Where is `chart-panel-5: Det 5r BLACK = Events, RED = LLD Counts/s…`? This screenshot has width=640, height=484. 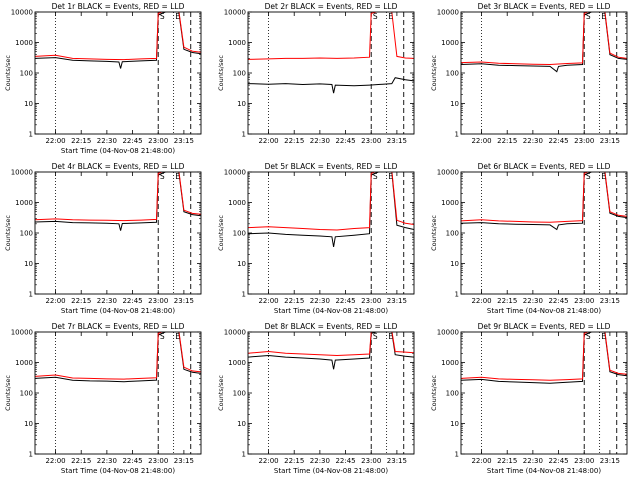 chart-panel-5: Det 5r BLACK = Events, RED = LLD Counts/s… is located at coordinates (316, 238).